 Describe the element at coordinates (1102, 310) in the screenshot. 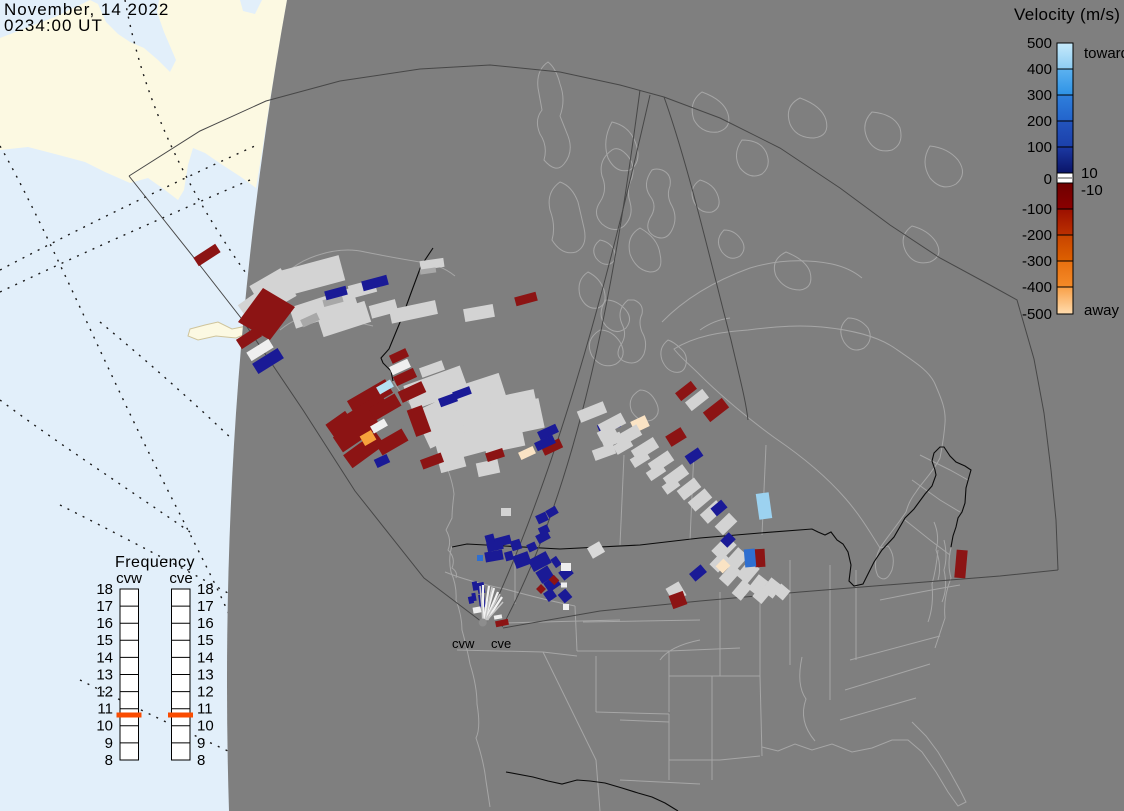

I see `svg-text: away` at that location.